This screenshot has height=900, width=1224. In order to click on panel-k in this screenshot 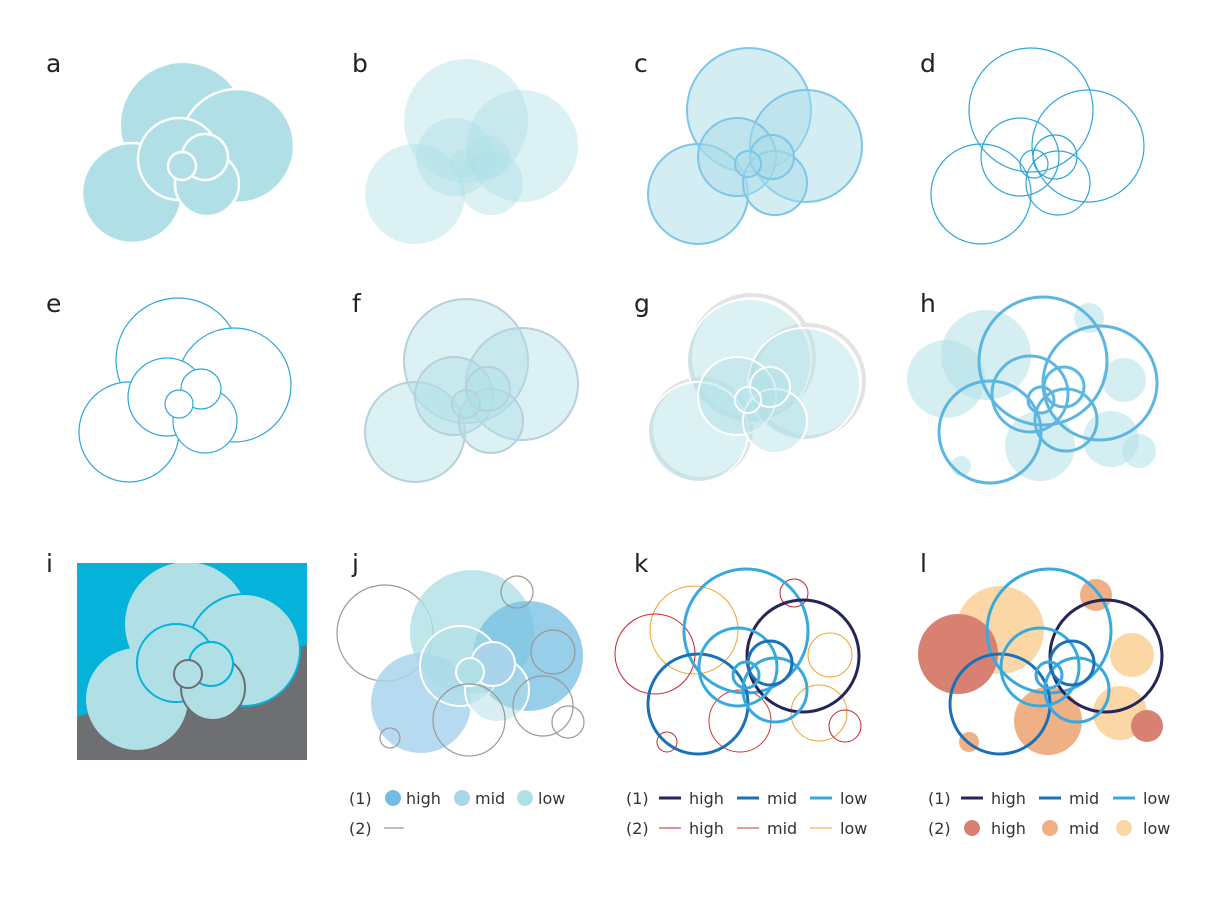, I will do `click(738, 661)`.